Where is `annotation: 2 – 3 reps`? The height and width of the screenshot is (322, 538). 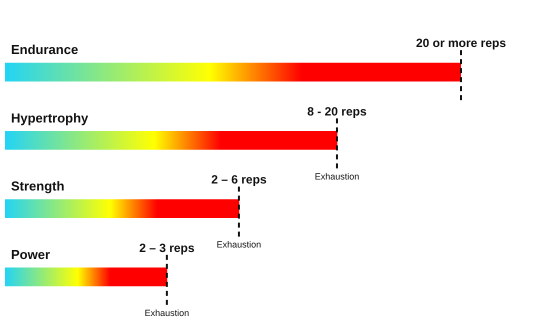 annotation: 2 – 3 reps is located at coordinates (167, 247).